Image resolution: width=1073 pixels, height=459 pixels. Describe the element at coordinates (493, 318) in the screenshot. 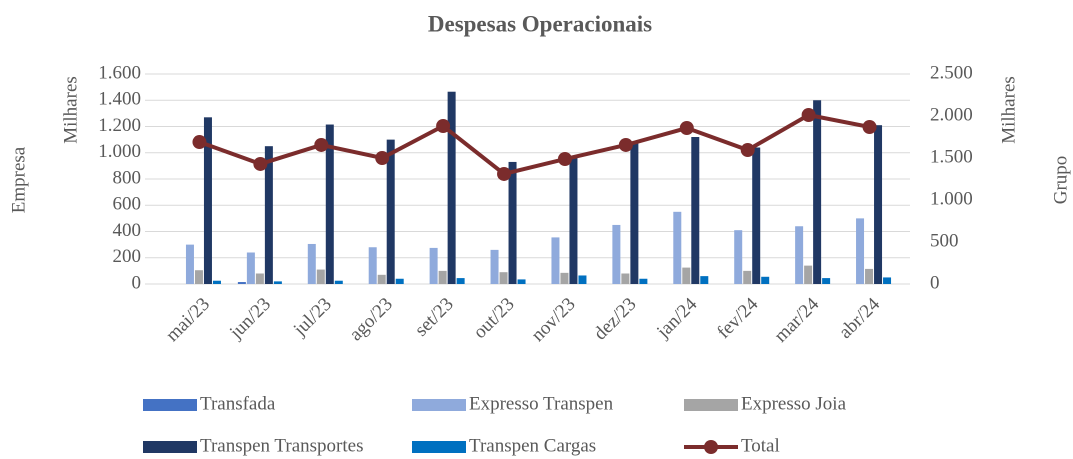

I see `x-tick-label: out/23` at that location.